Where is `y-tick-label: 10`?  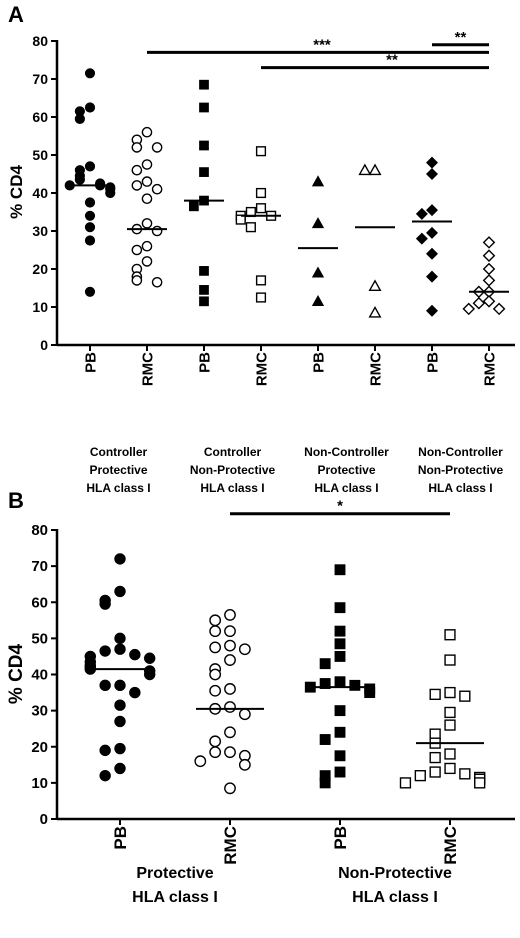
y-tick-label: 10 is located at coordinates (39, 783).